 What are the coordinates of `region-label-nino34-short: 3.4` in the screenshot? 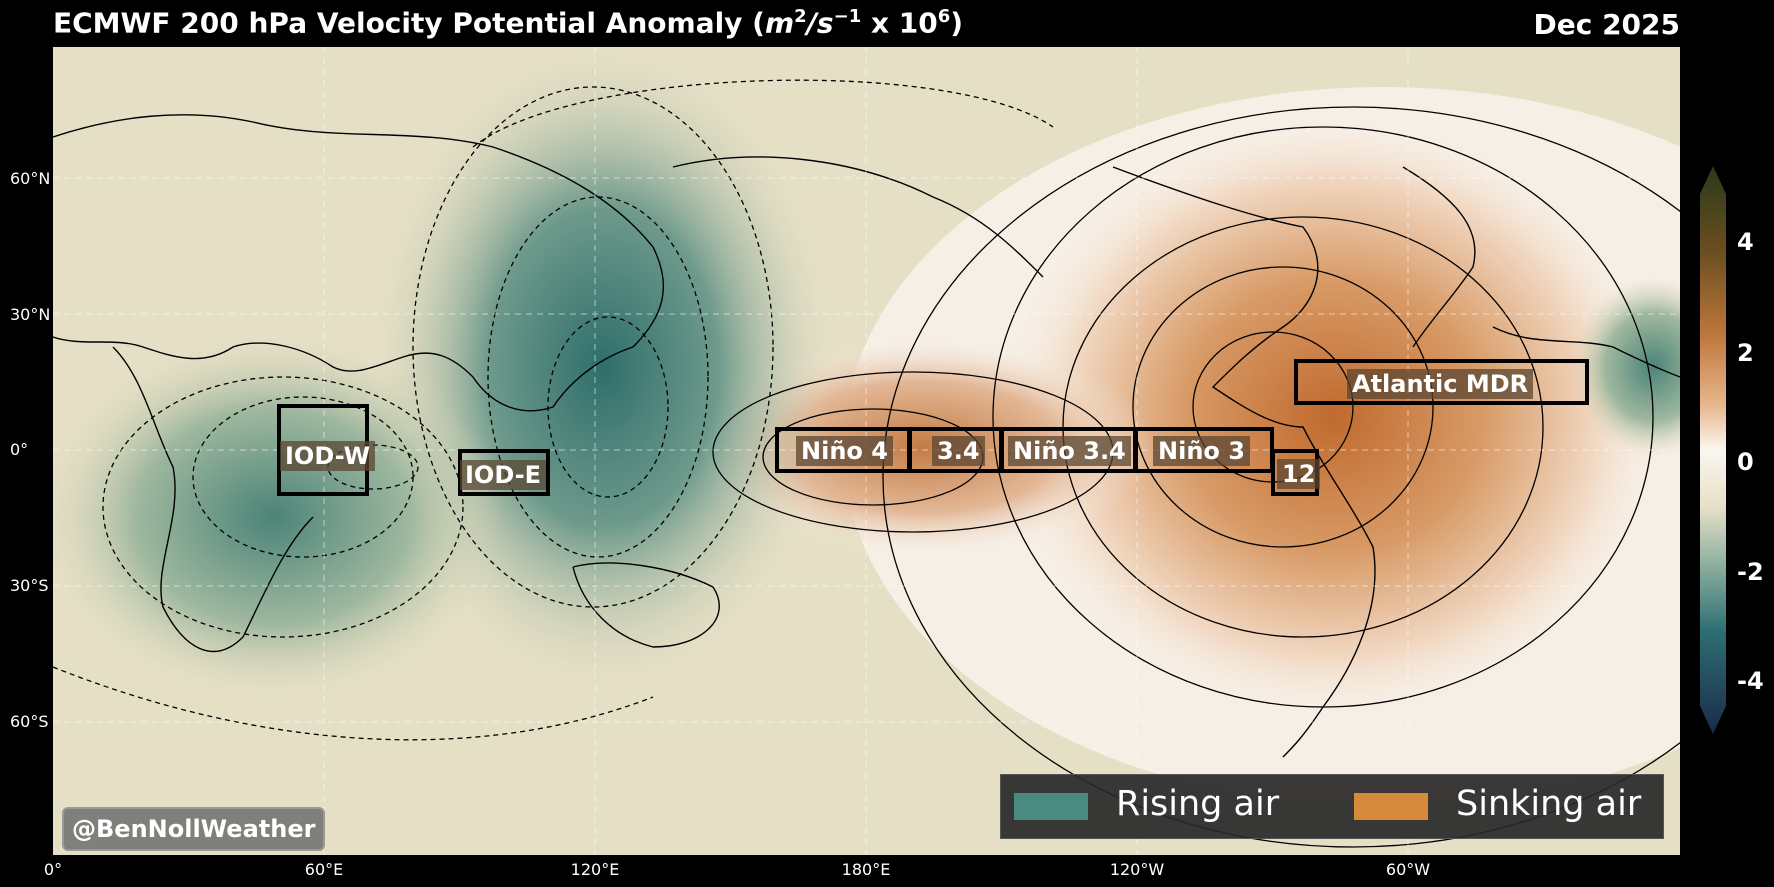 It's located at (958, 451).